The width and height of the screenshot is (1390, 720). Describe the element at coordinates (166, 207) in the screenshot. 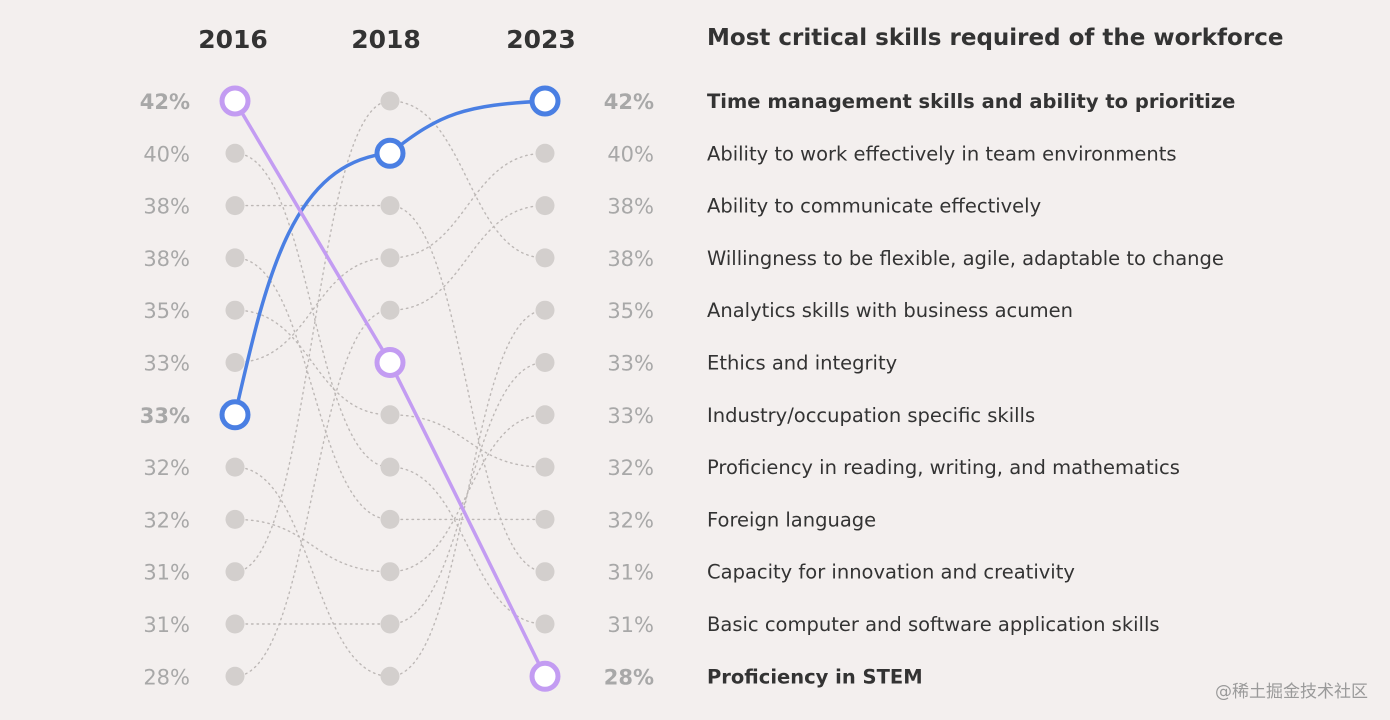

I see `value-2016-rank-3: 38%` at that location.